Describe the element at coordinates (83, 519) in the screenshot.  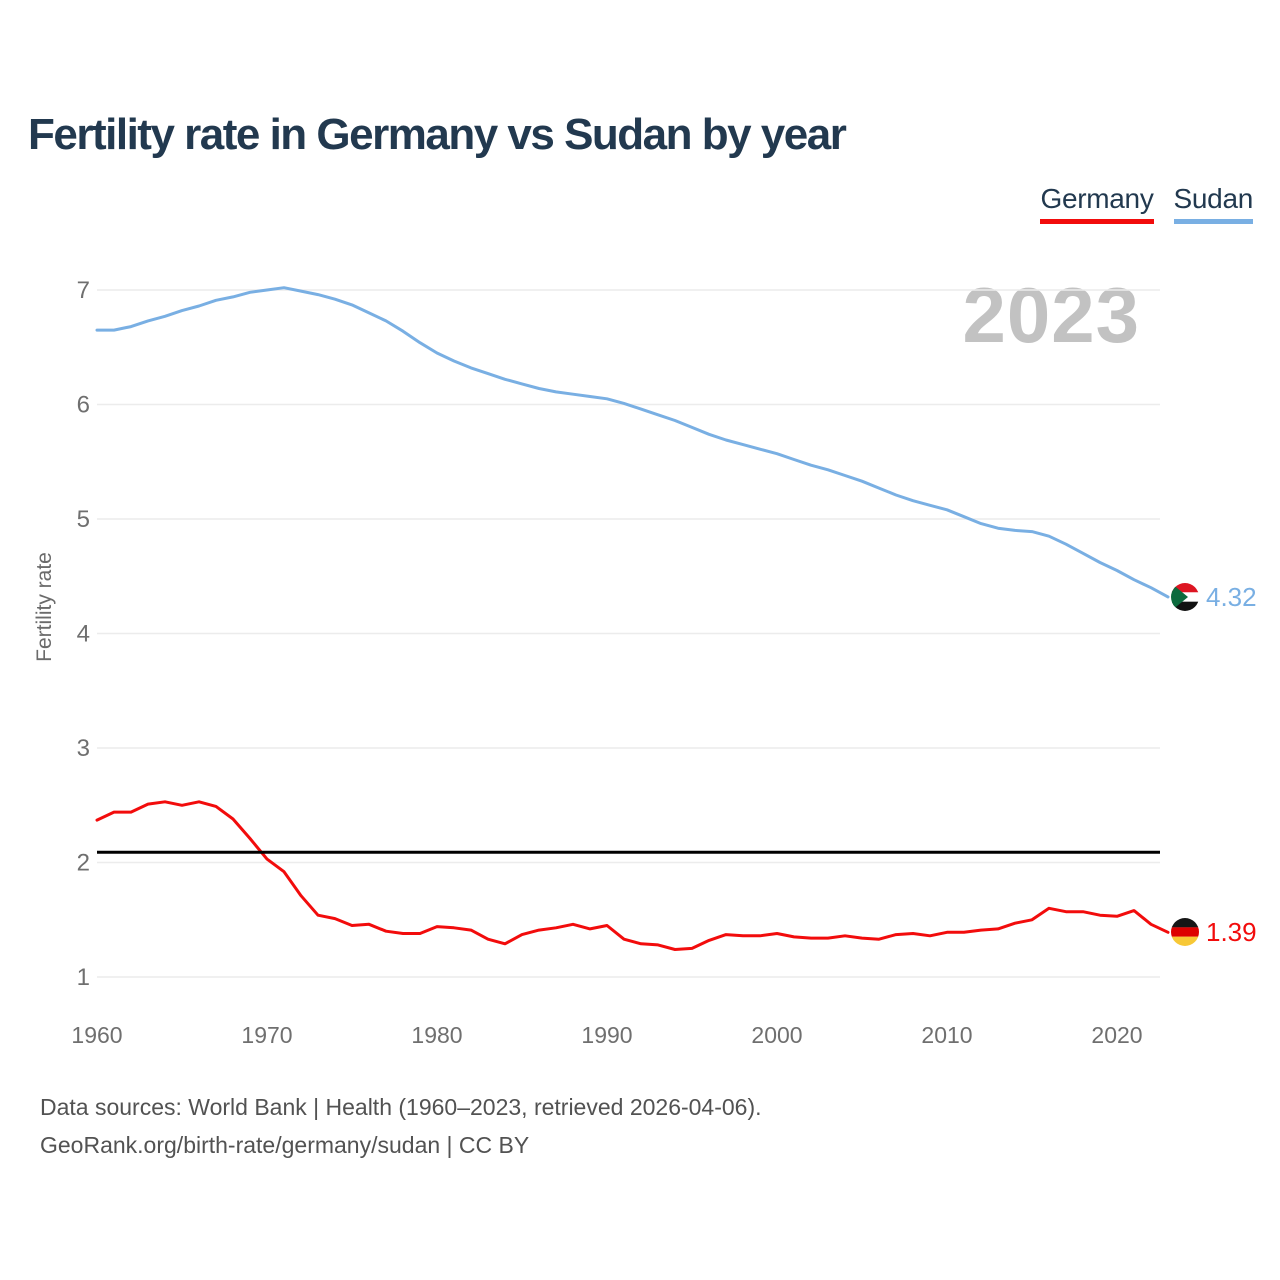
I see `y-axis-tick-label: 5` at that location.